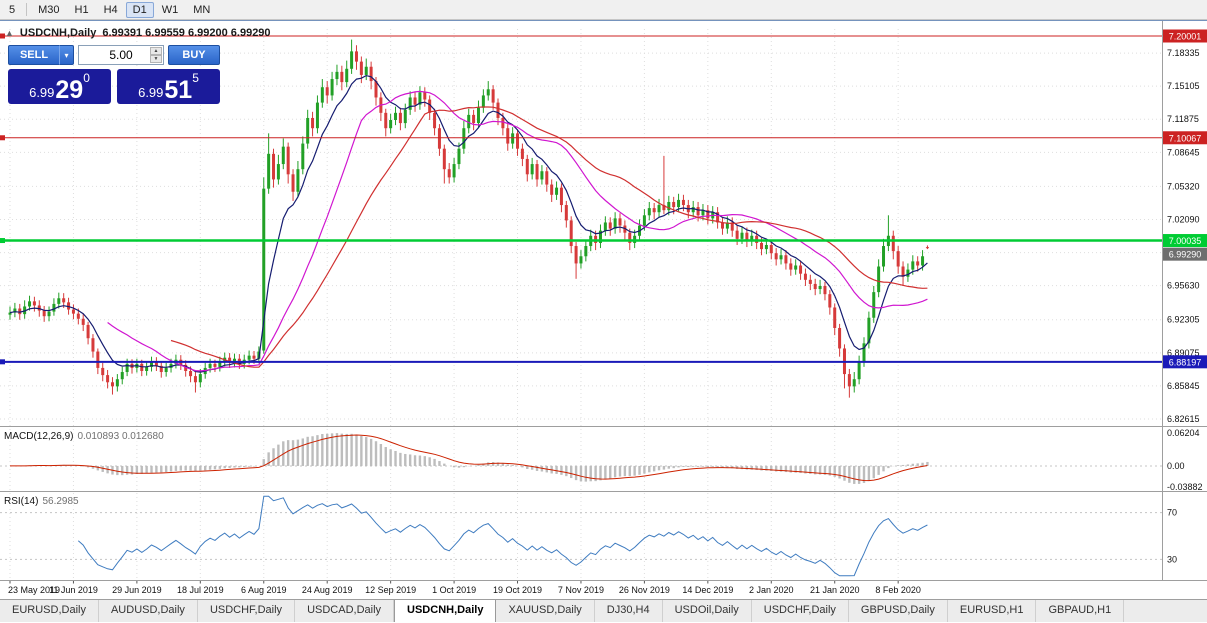 Image resolution: width=1207 pixels, height=623 pixels. I want to click on svg-text: 29 Jun 2019, so click(137, 590).